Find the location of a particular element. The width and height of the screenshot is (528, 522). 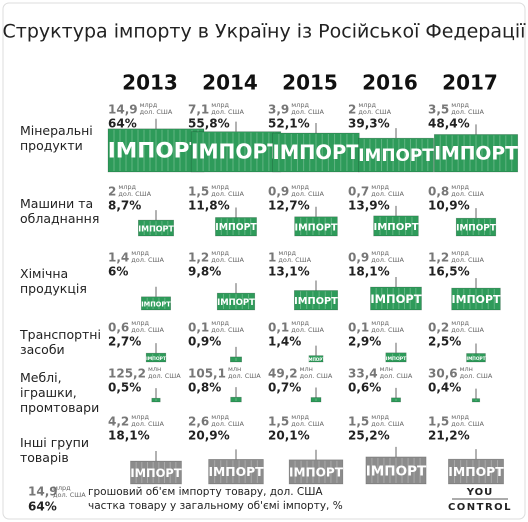

share-label: 0,6% is located at coordinates (364, 388).